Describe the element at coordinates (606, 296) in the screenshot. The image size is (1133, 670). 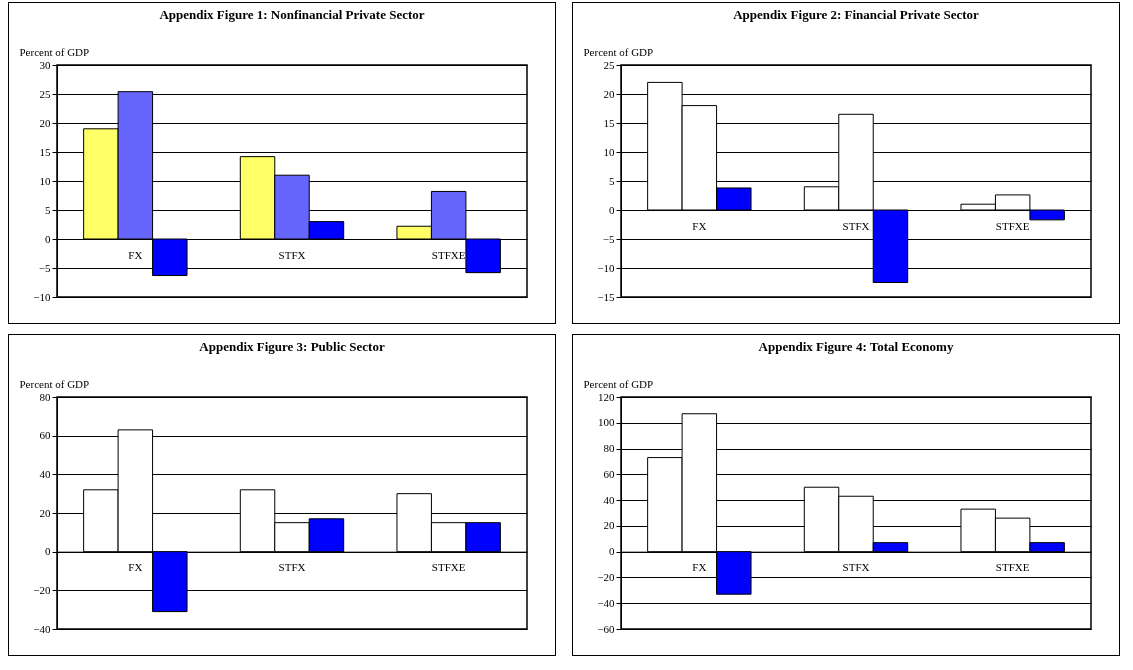
I see `y-tick-label: −15` at that location.